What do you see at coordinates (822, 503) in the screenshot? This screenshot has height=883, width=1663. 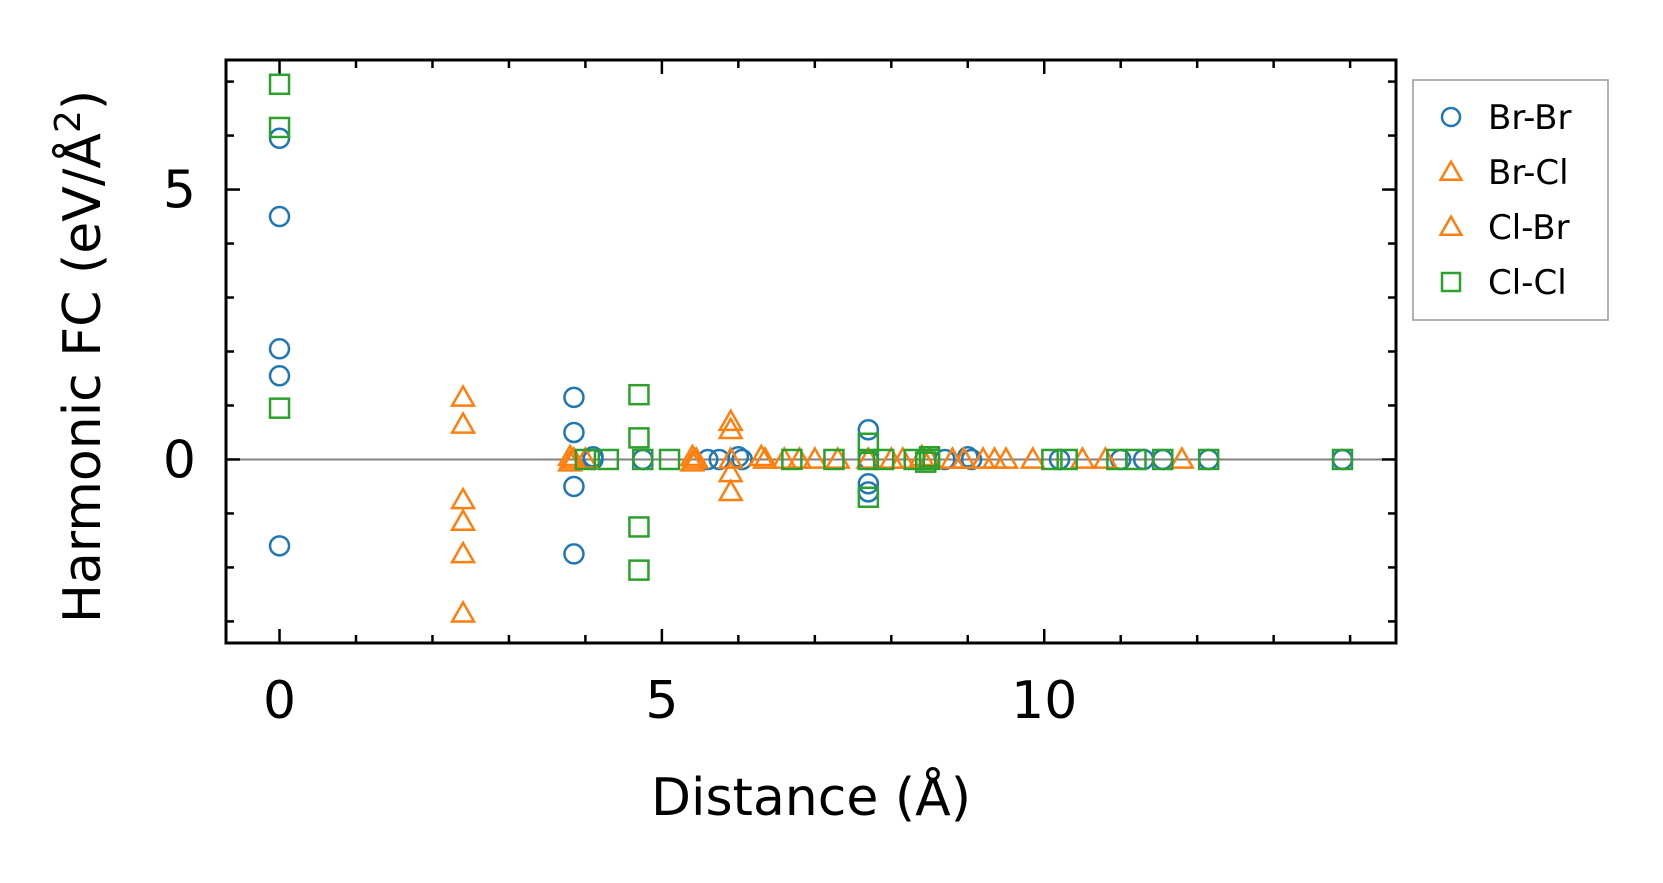 I see `series-br-cl` at bounding box center [822, 503].